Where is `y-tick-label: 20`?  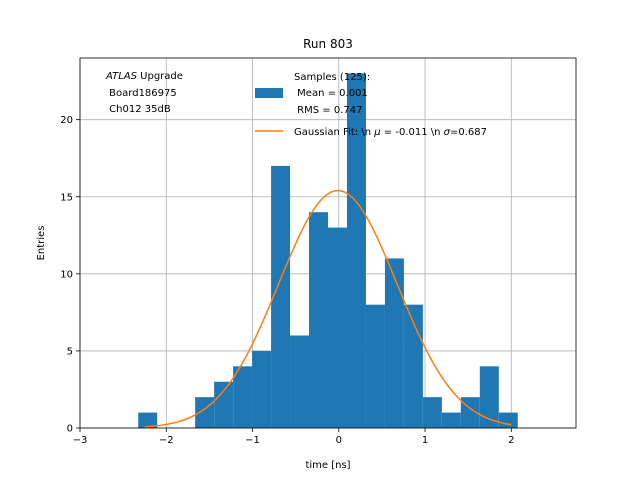 y-tick-label: 20 is located at coordinates (66, 120).